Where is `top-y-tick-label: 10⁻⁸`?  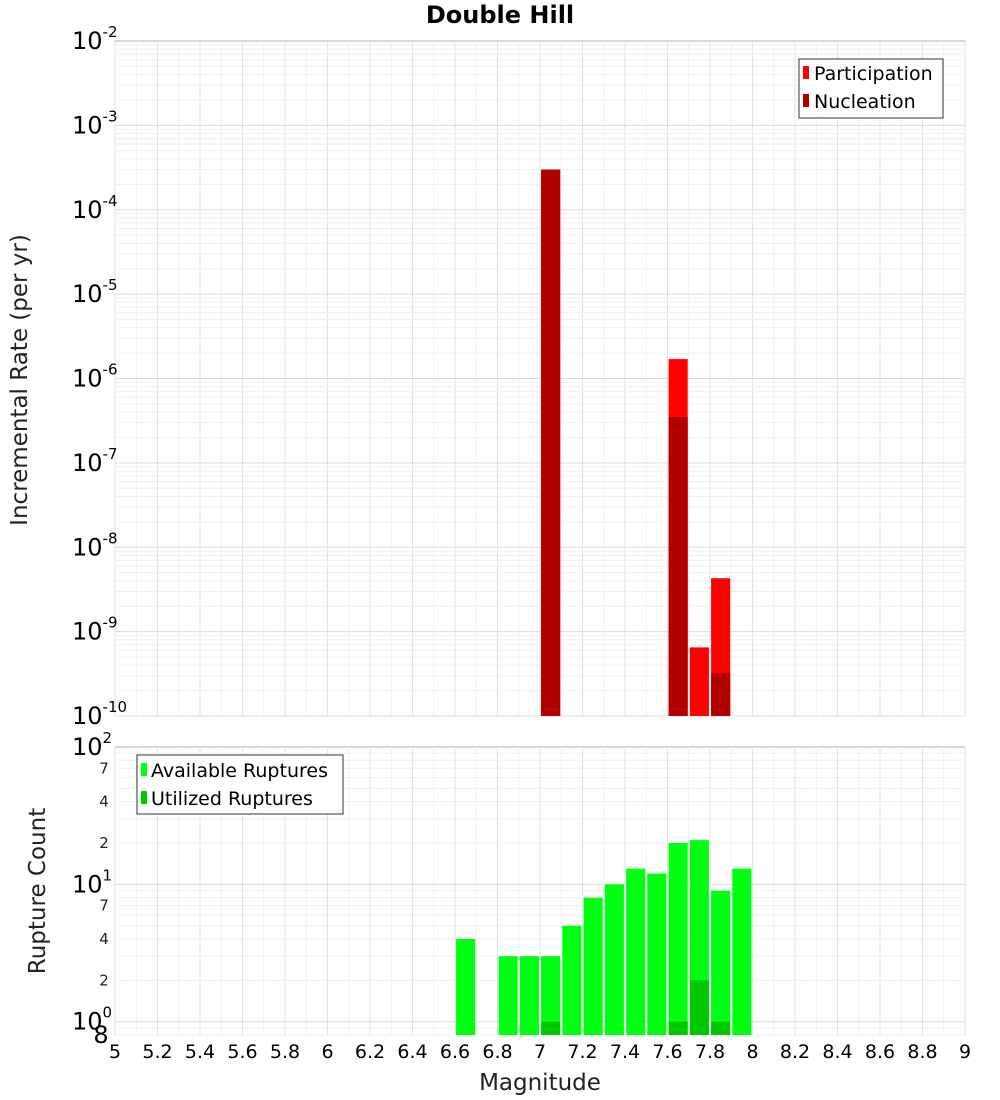 top-y-tick-label: 10⁻⁸ is located at coordinates (95, 545).